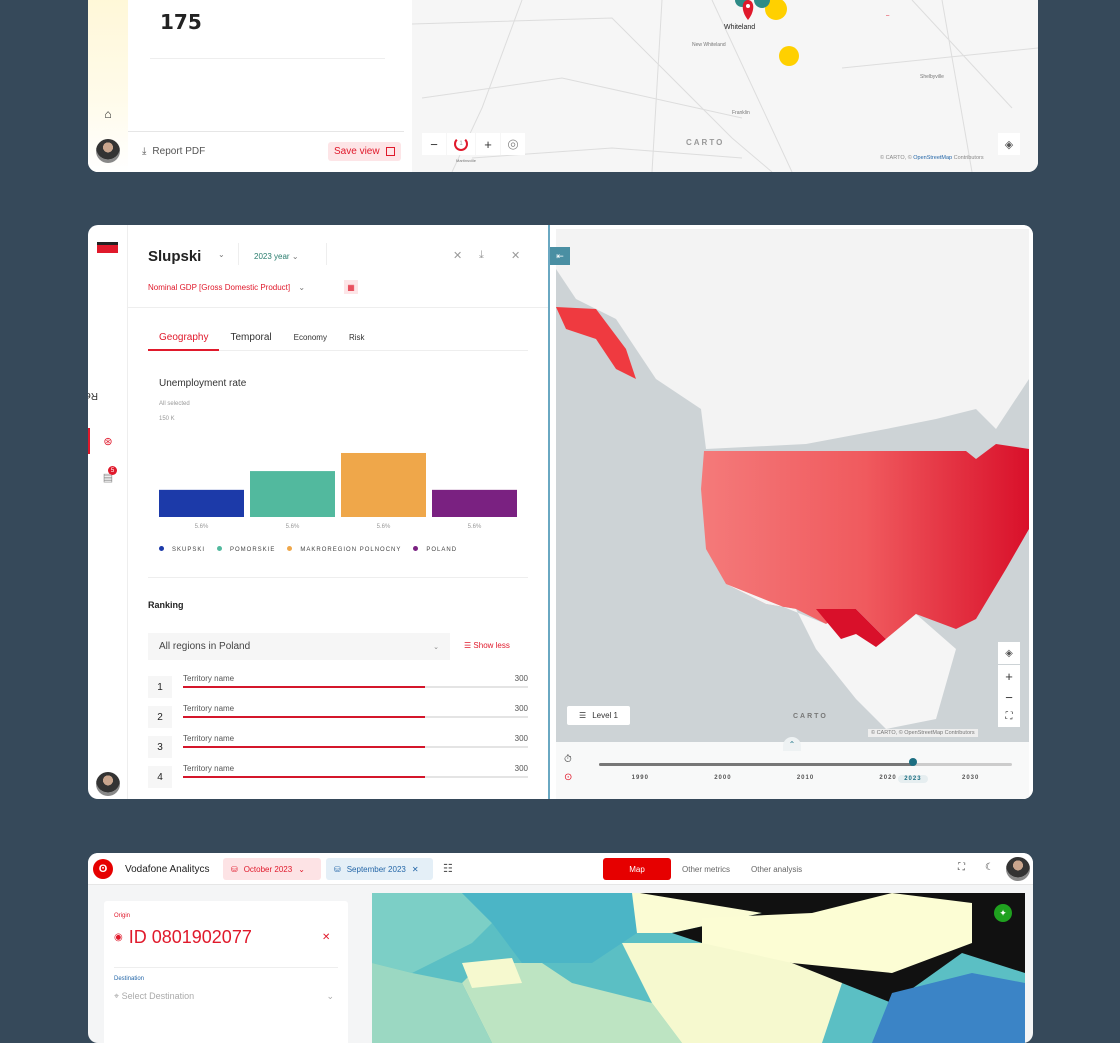 The image size is (1120, 1043). Describe the element at coordinates (356, 337) in the screenshot. I see `tab-risk: Risk` at that location.